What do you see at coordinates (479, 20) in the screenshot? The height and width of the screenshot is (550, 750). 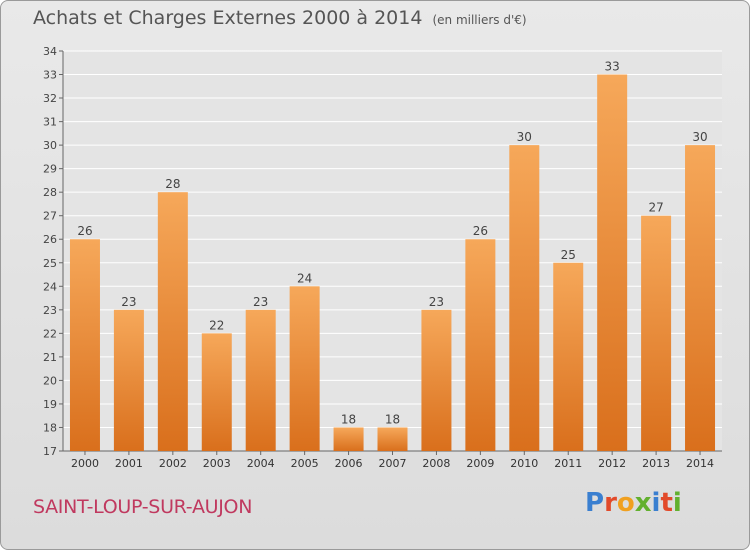 I see `chart-unit: (en milliers d'€)` at bounding box center [479, 20].